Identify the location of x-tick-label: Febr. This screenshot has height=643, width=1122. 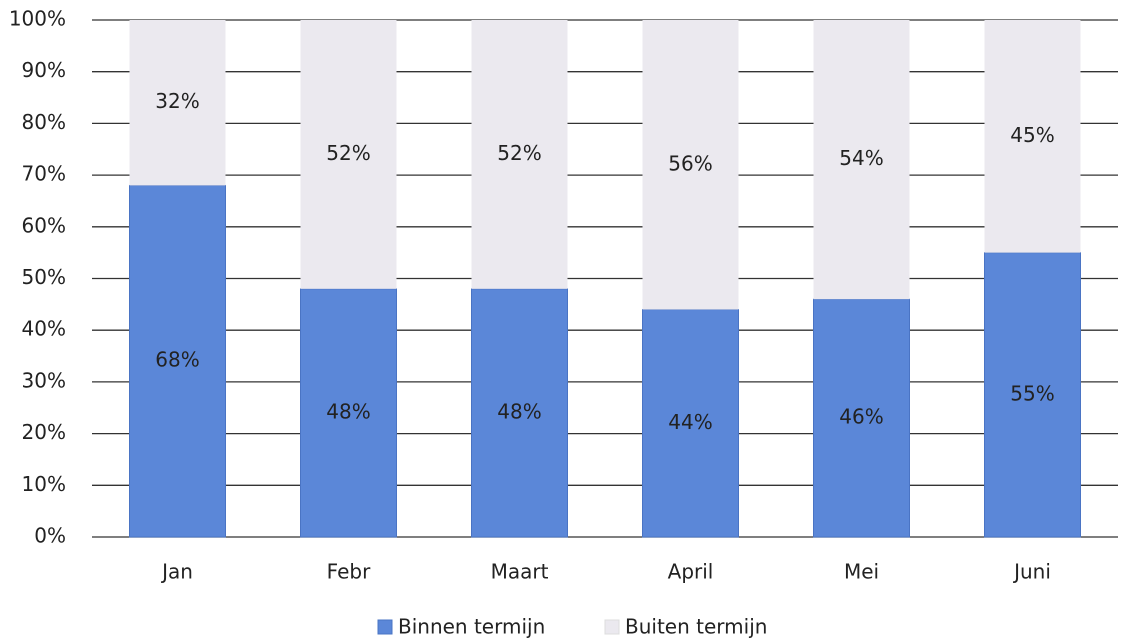
(349, 572).